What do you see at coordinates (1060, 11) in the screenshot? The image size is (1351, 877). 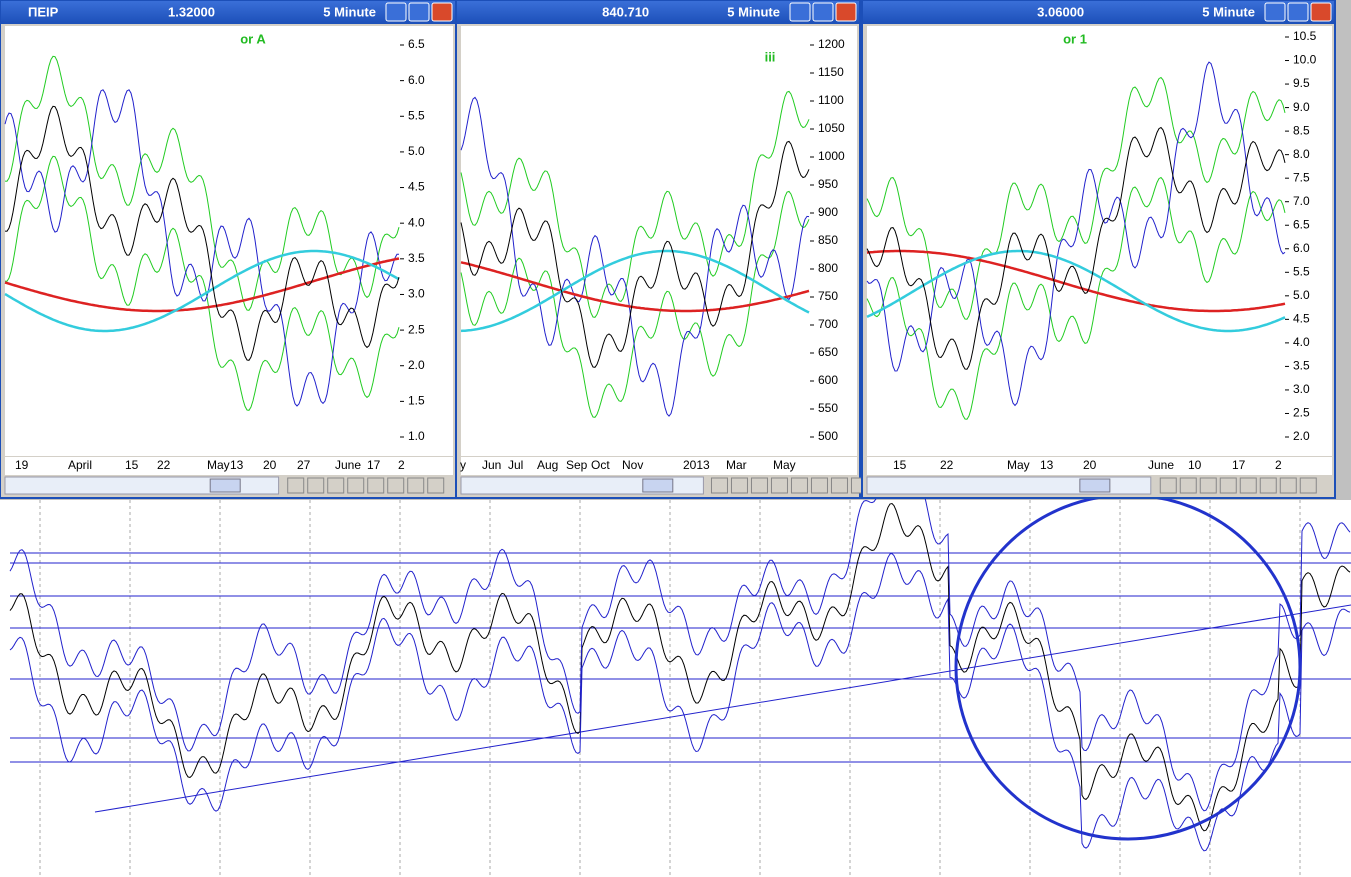 I see `window-price: 3.06000` at bounding box center [1060, 11].